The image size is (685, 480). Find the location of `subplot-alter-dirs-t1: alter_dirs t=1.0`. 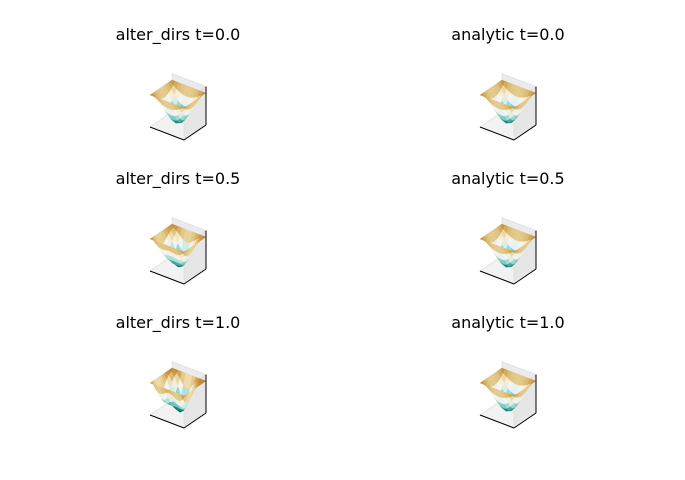

subplot-alter-dirs-t1: alter_dirs t=1.0 is located at coordinates (178, 377).